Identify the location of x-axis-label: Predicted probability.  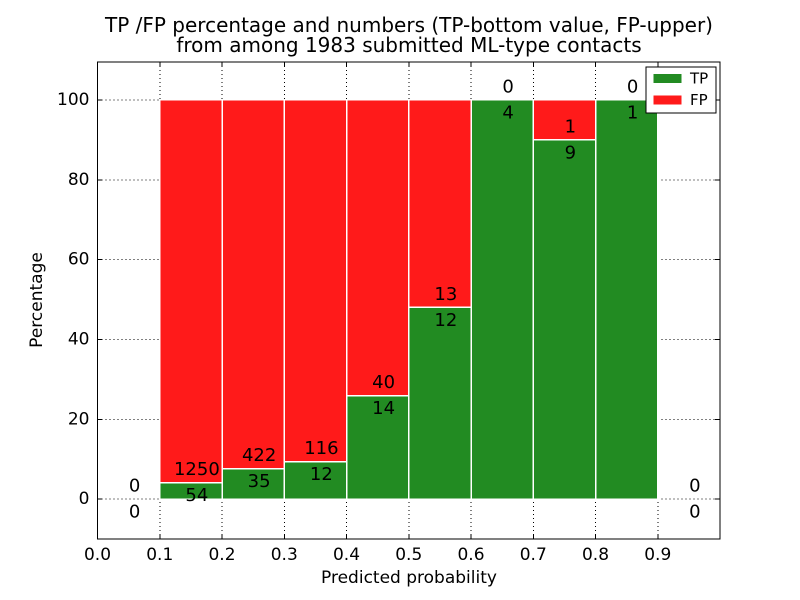
(409, 578).